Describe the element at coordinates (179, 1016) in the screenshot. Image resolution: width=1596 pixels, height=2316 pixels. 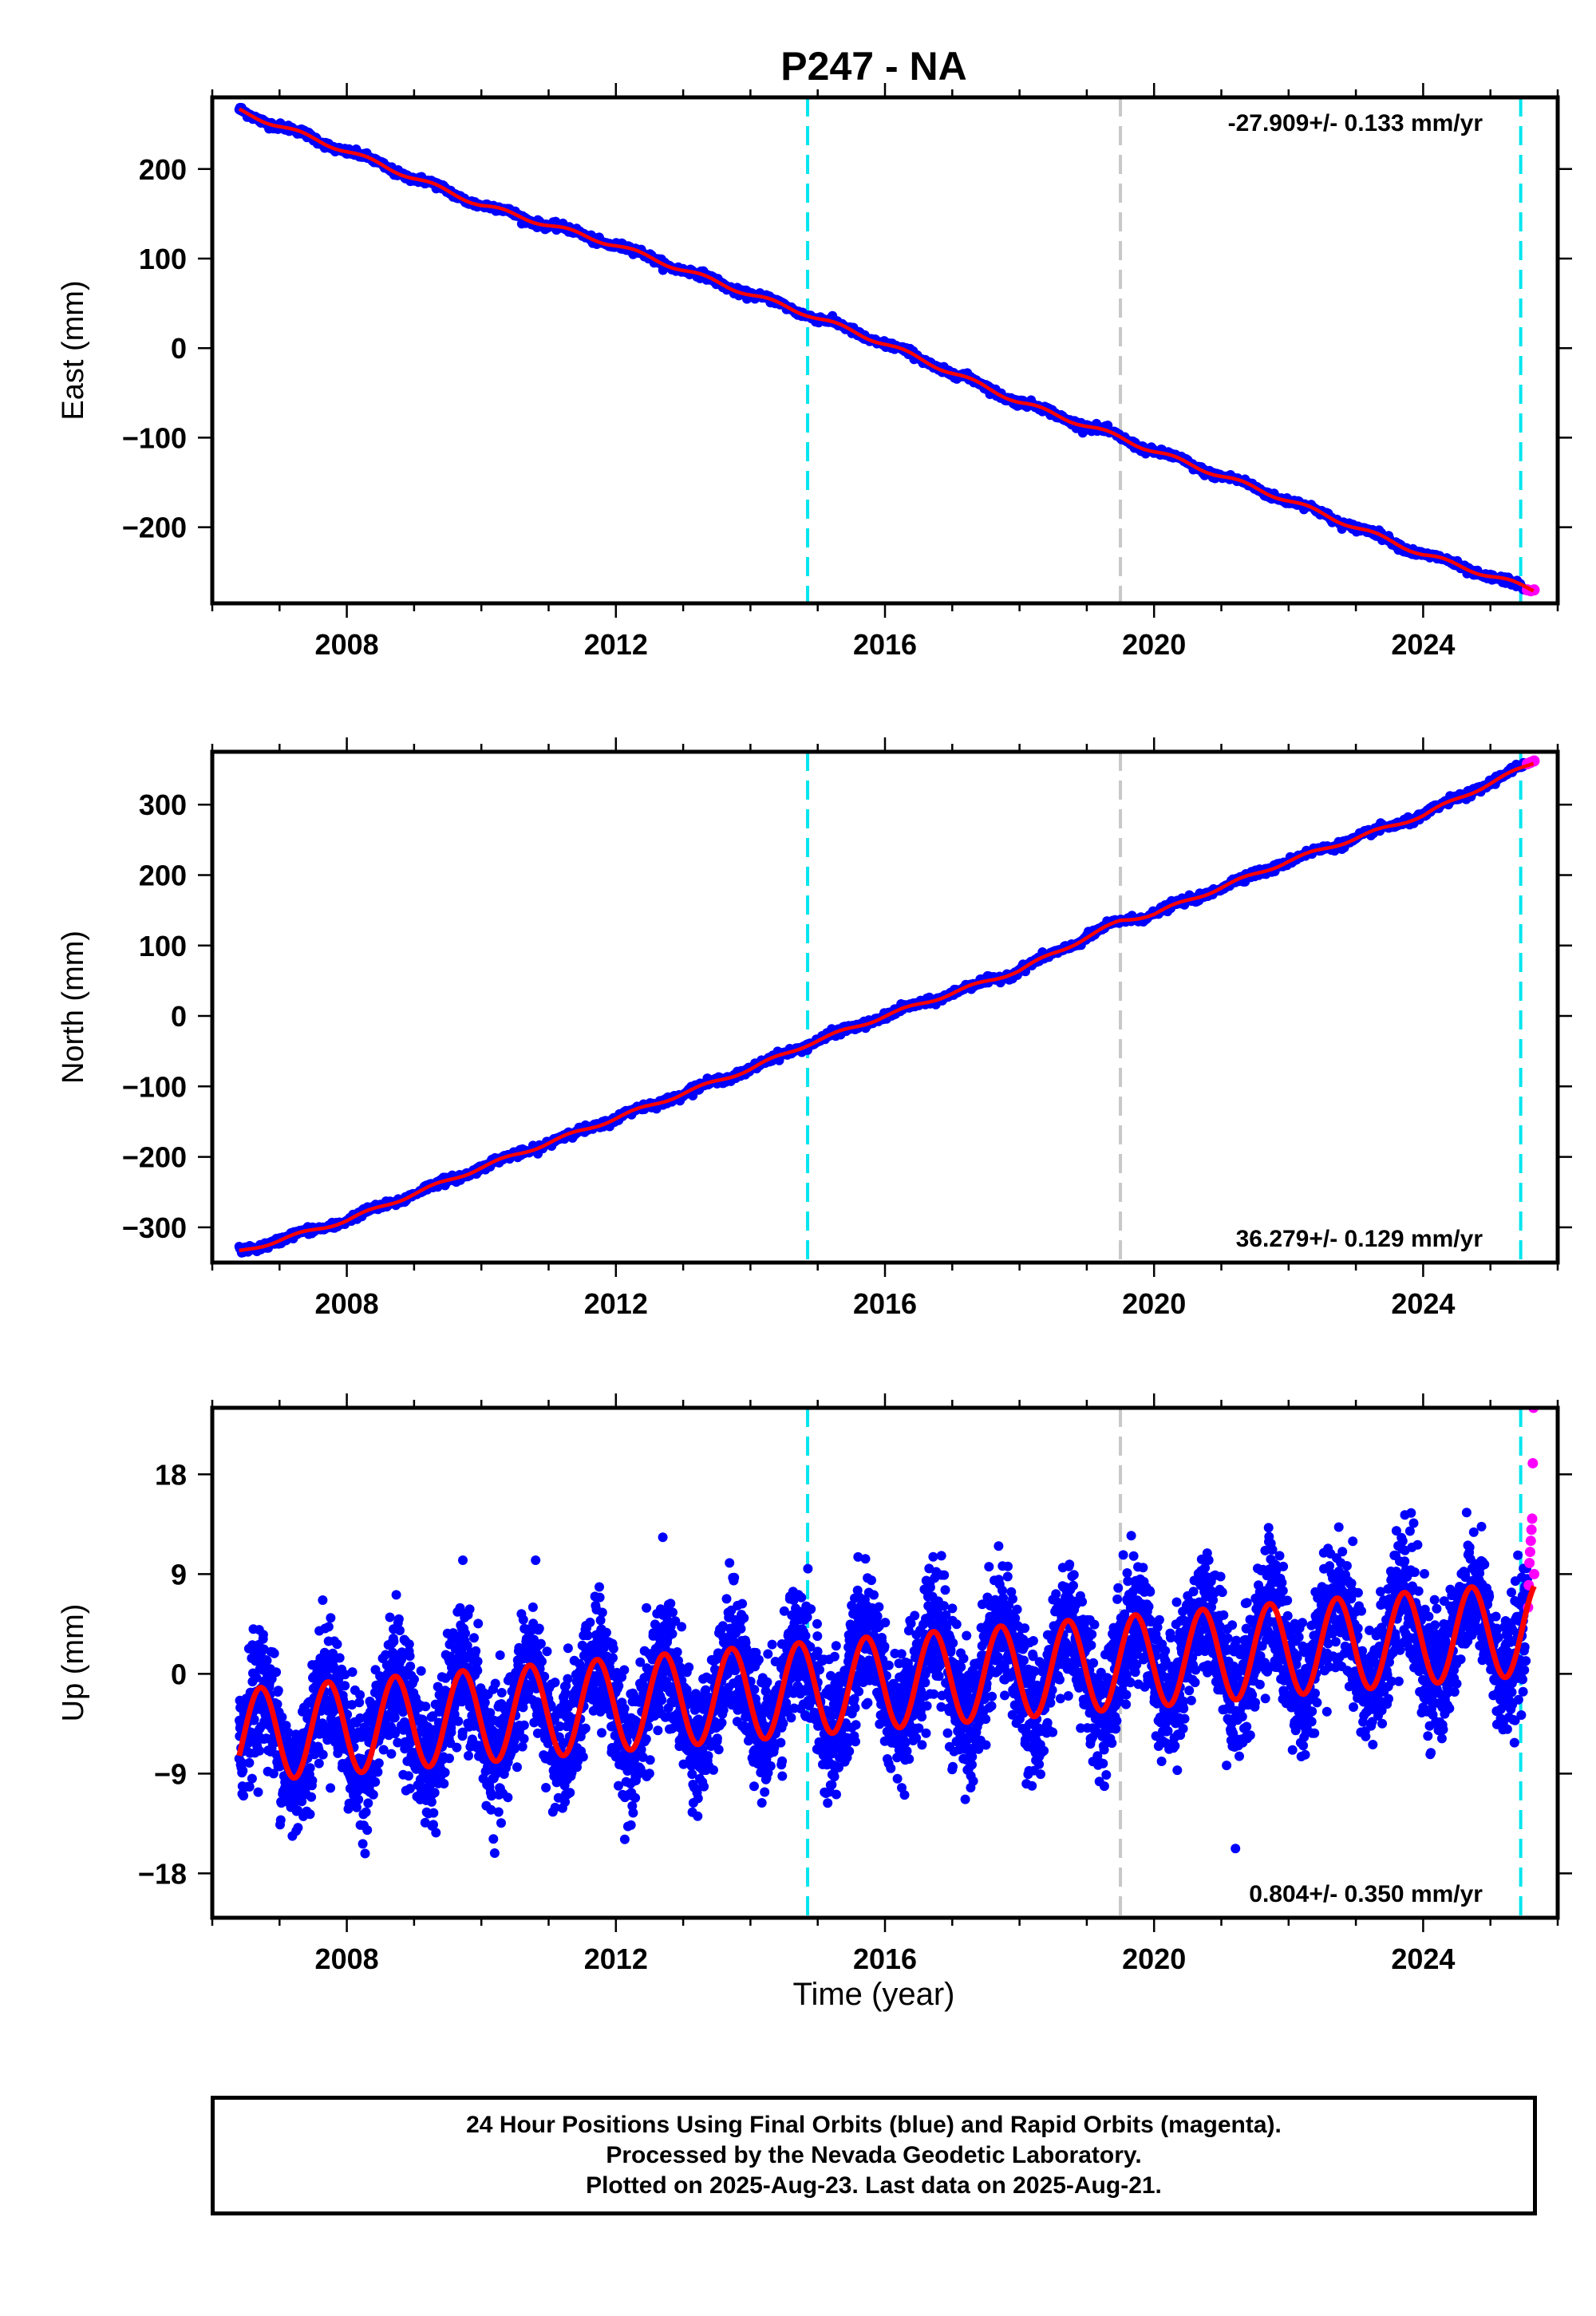
I see `y-tick-label-north-3: 0` at that location.